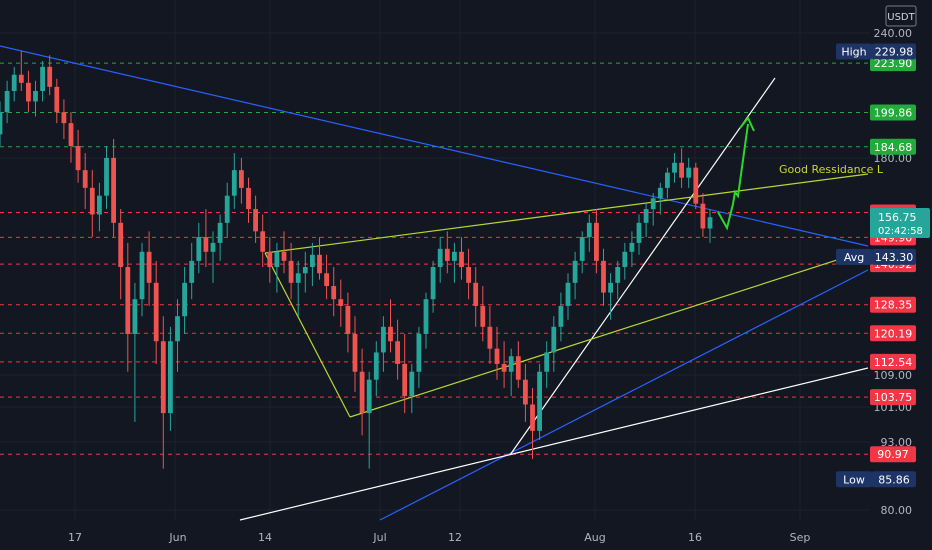 The width and height of the screenshot is (932, 550). Describe the element at coordinates (800, 537) in the screenshot. I see `time-tick-label: Sep` at that location.